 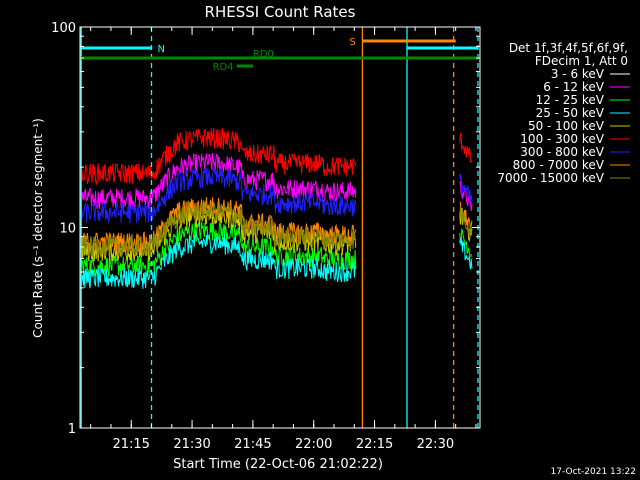 I want to click on flag-layer: N S RD0 RD4, so click(x=279, y=55).